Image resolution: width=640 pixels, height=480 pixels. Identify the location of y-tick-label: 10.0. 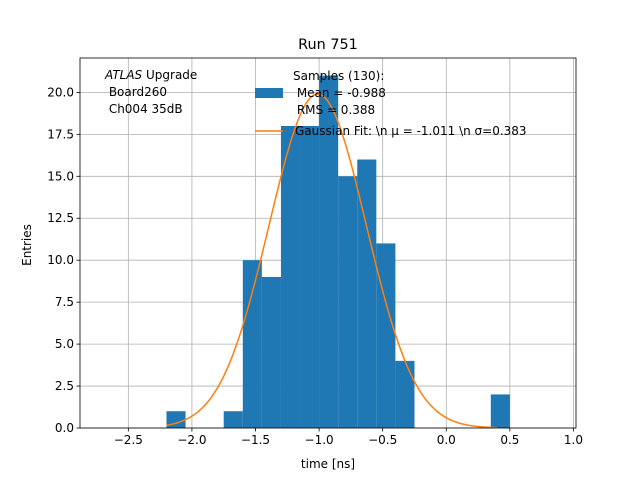
(60, 260).